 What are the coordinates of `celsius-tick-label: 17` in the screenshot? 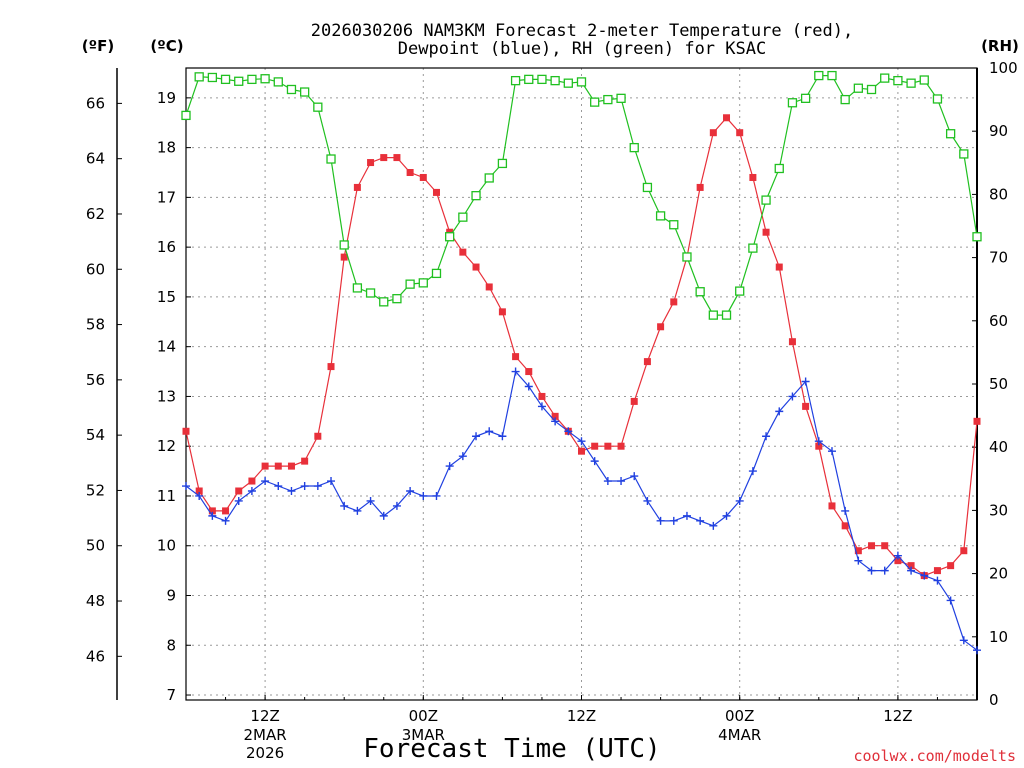 It's located at (166, 197).